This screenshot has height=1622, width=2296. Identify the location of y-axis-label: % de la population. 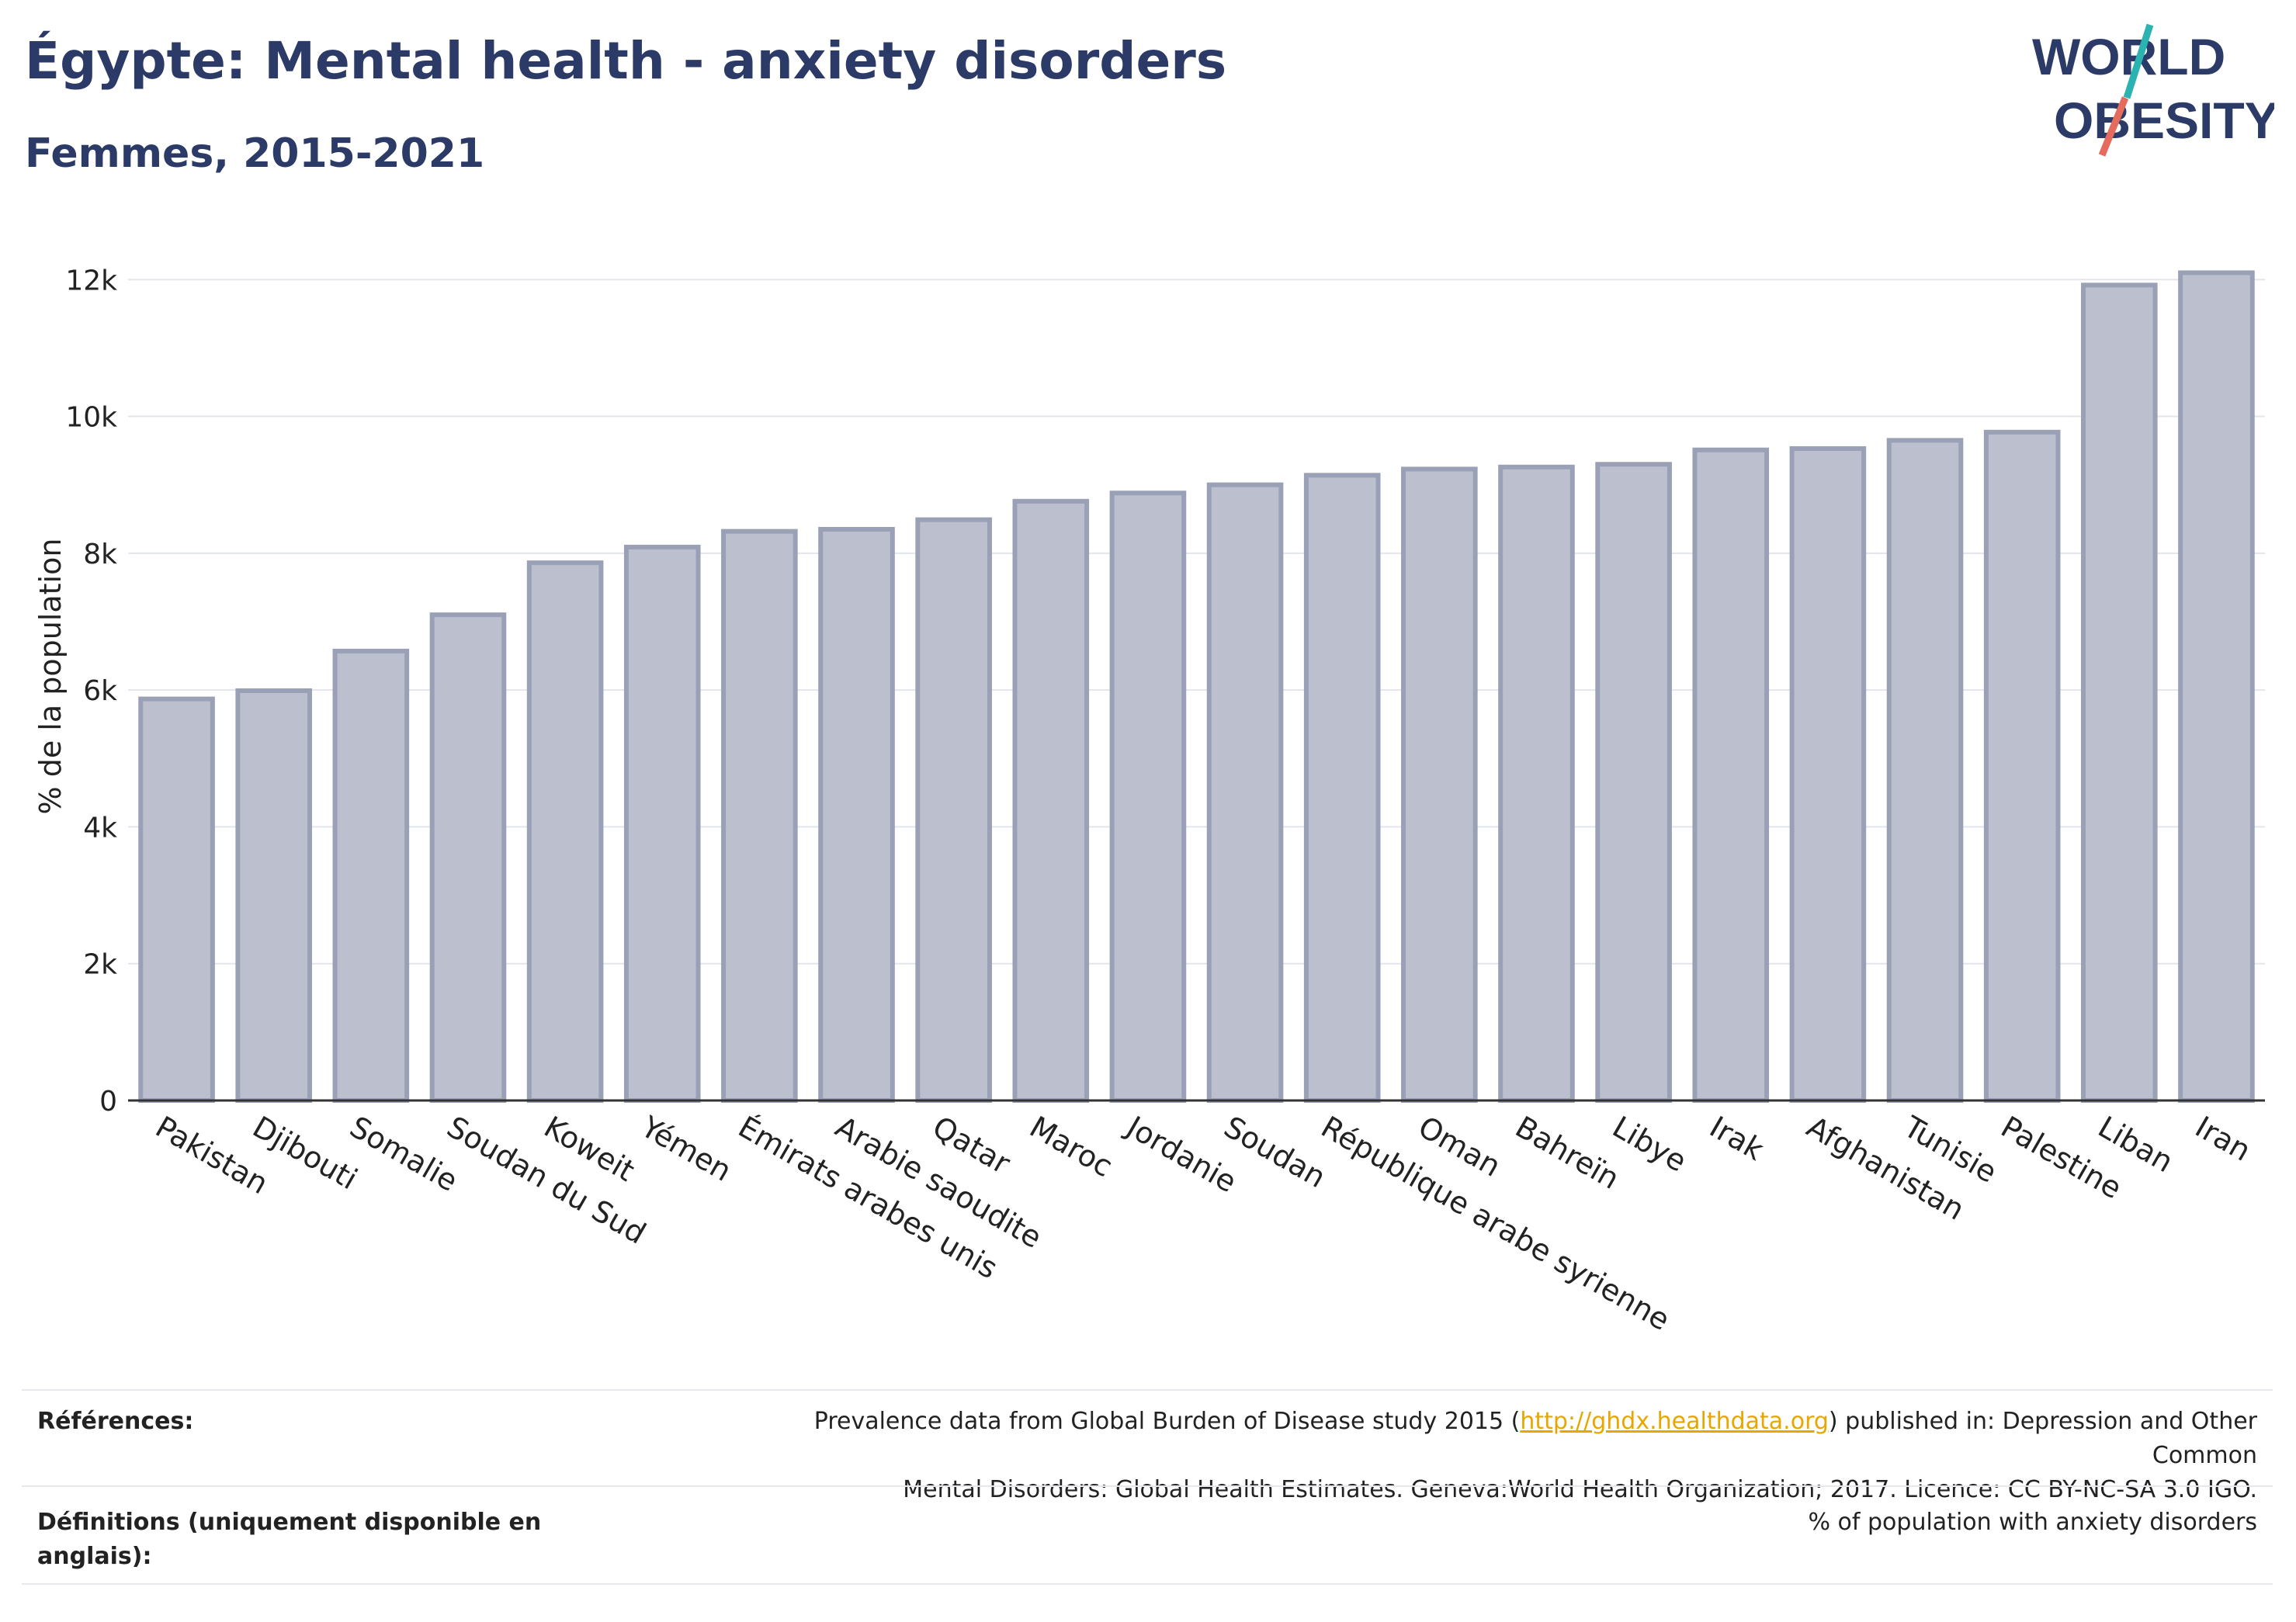
(50, 677).